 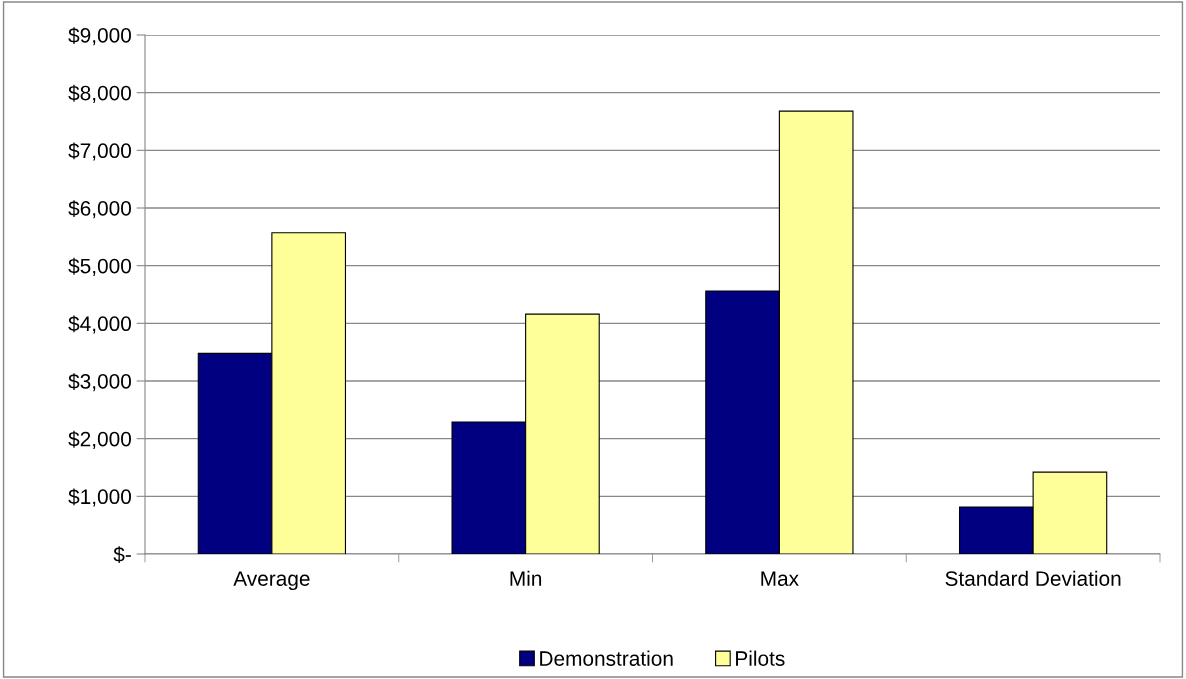 What do you see at coordinates (122, 554) in the screenshot?
I see `y-tick-label: $-` at bounding box center [122, 554].